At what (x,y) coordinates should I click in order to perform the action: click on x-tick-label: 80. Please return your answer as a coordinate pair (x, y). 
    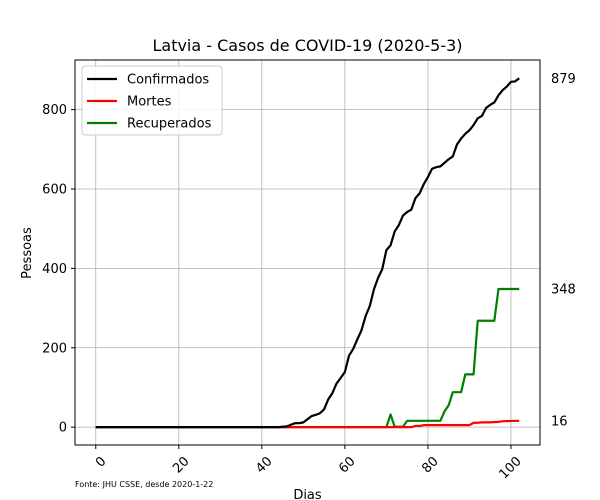
    Looking at the image, I should click on (430, 465).